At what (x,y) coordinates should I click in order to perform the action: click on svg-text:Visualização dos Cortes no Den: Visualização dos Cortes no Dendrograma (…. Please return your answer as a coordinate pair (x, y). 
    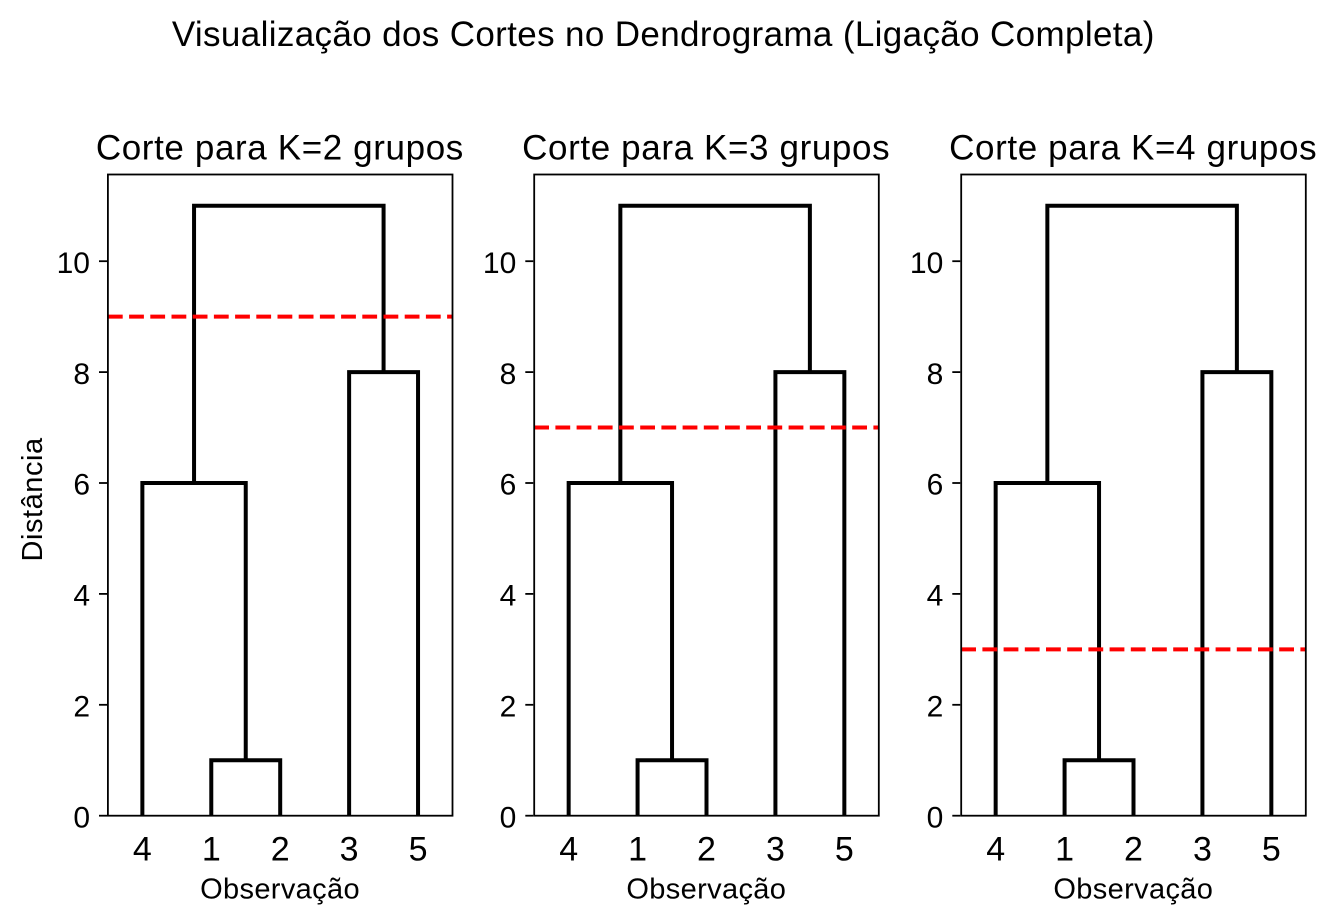
    Looking at the image, I should click on (663, 34).